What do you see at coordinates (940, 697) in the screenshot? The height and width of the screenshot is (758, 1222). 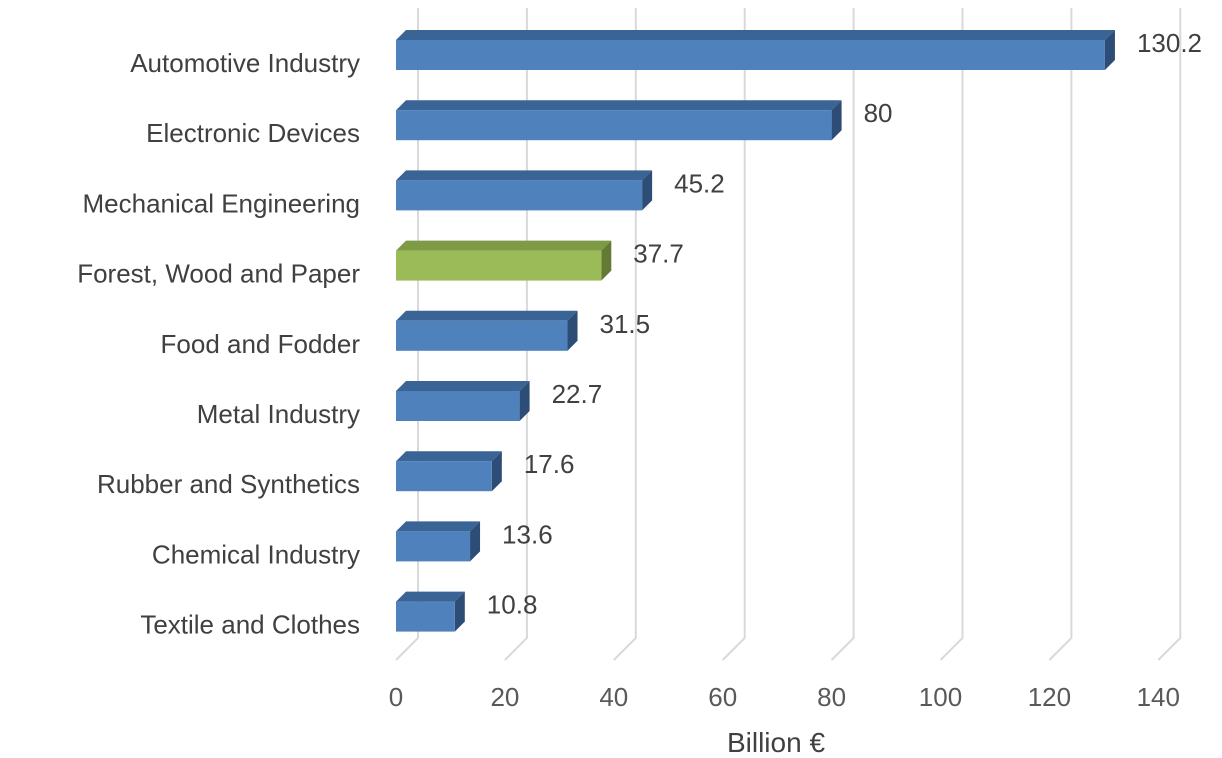 I see `x-tick-label: 100` at bounding box center [940, 697].